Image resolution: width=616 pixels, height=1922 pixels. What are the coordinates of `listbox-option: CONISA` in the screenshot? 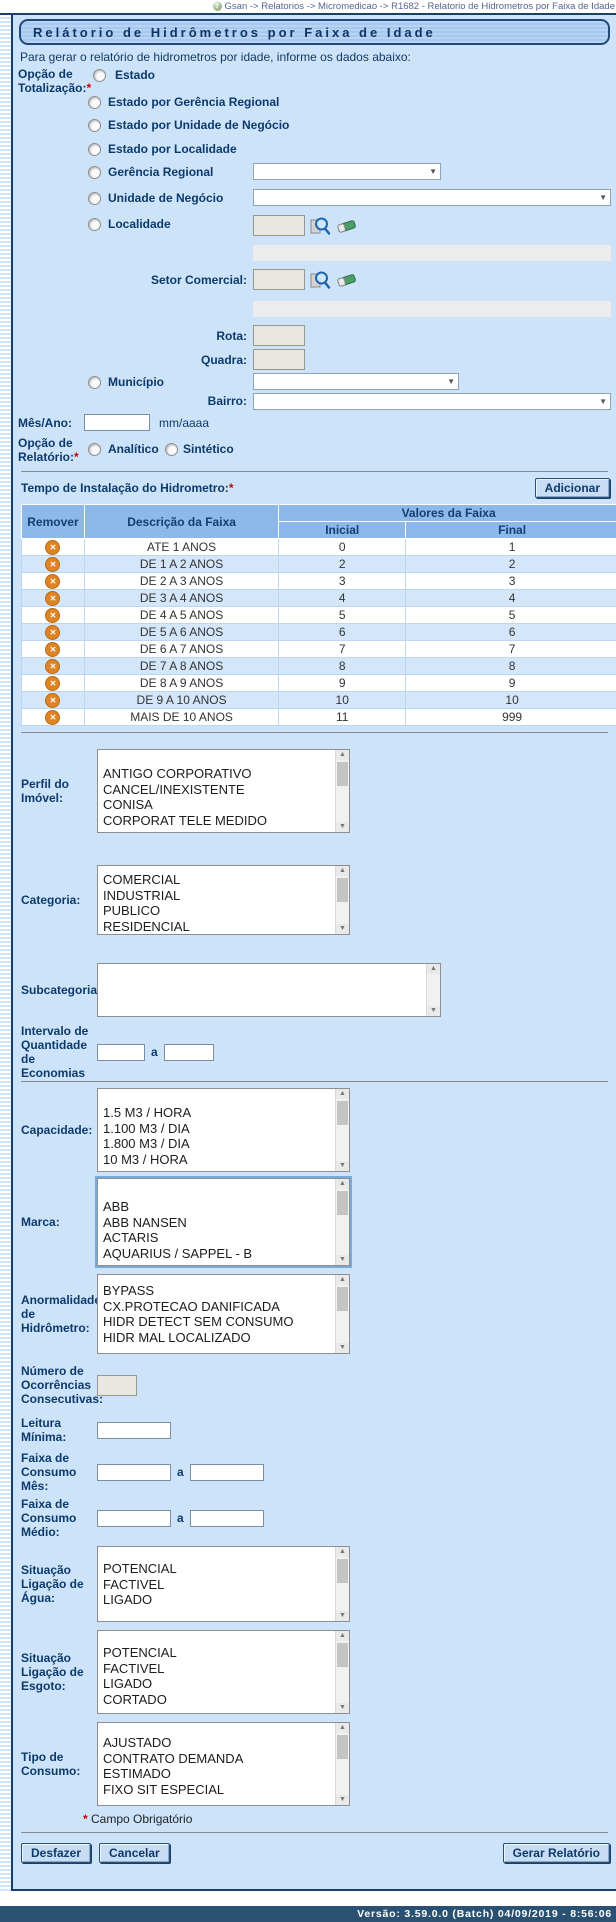 It's located at (128, 804).